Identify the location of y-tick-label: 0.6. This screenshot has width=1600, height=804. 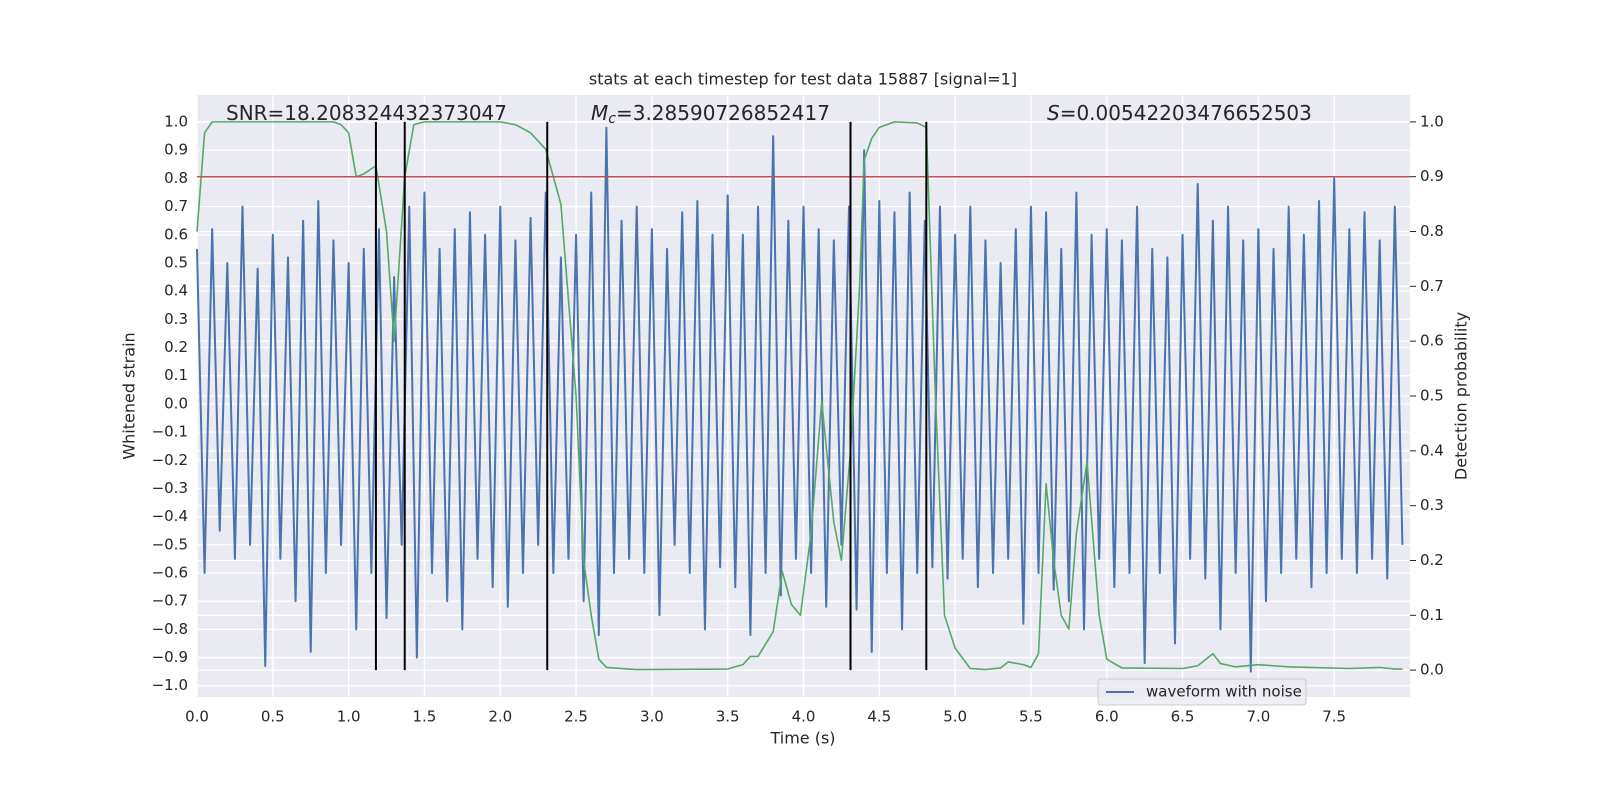
(176, 234).